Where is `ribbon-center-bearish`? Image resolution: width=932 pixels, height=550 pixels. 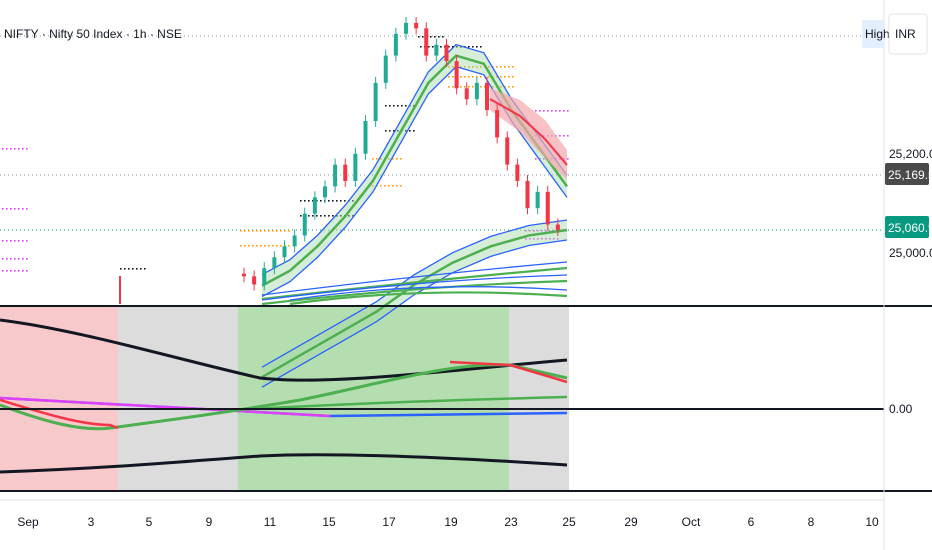 ribbon-center-bearish is located at coordinates (528, 132).